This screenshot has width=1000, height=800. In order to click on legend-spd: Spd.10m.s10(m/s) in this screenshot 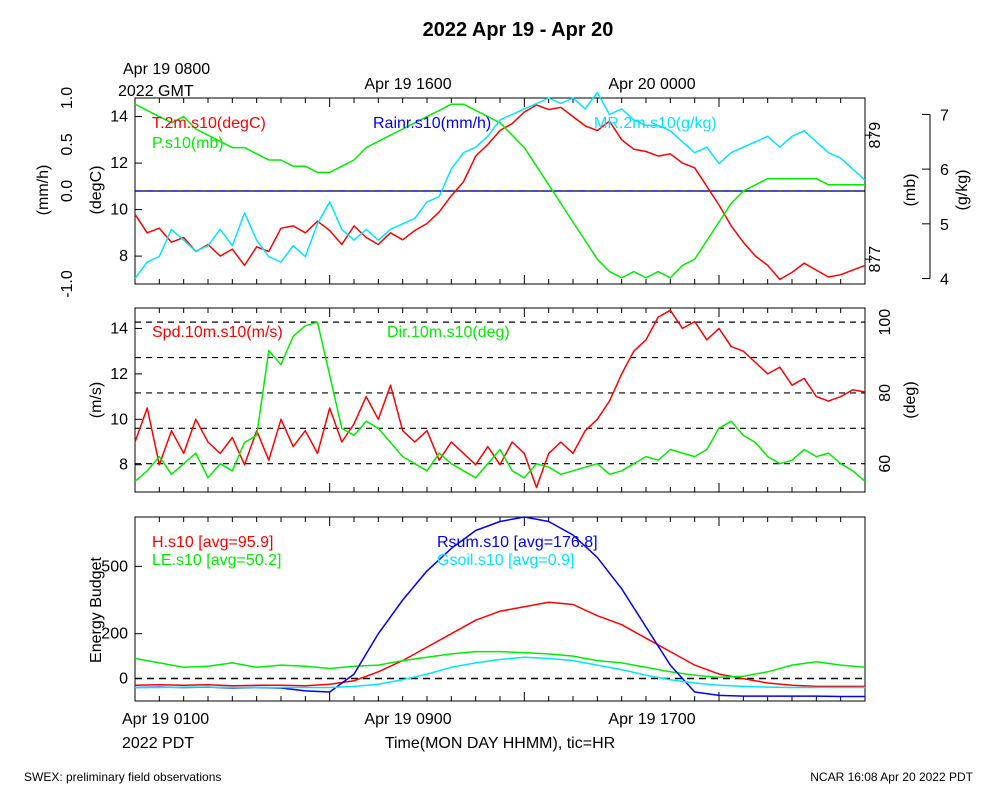, I will do `click(217, 332)`.